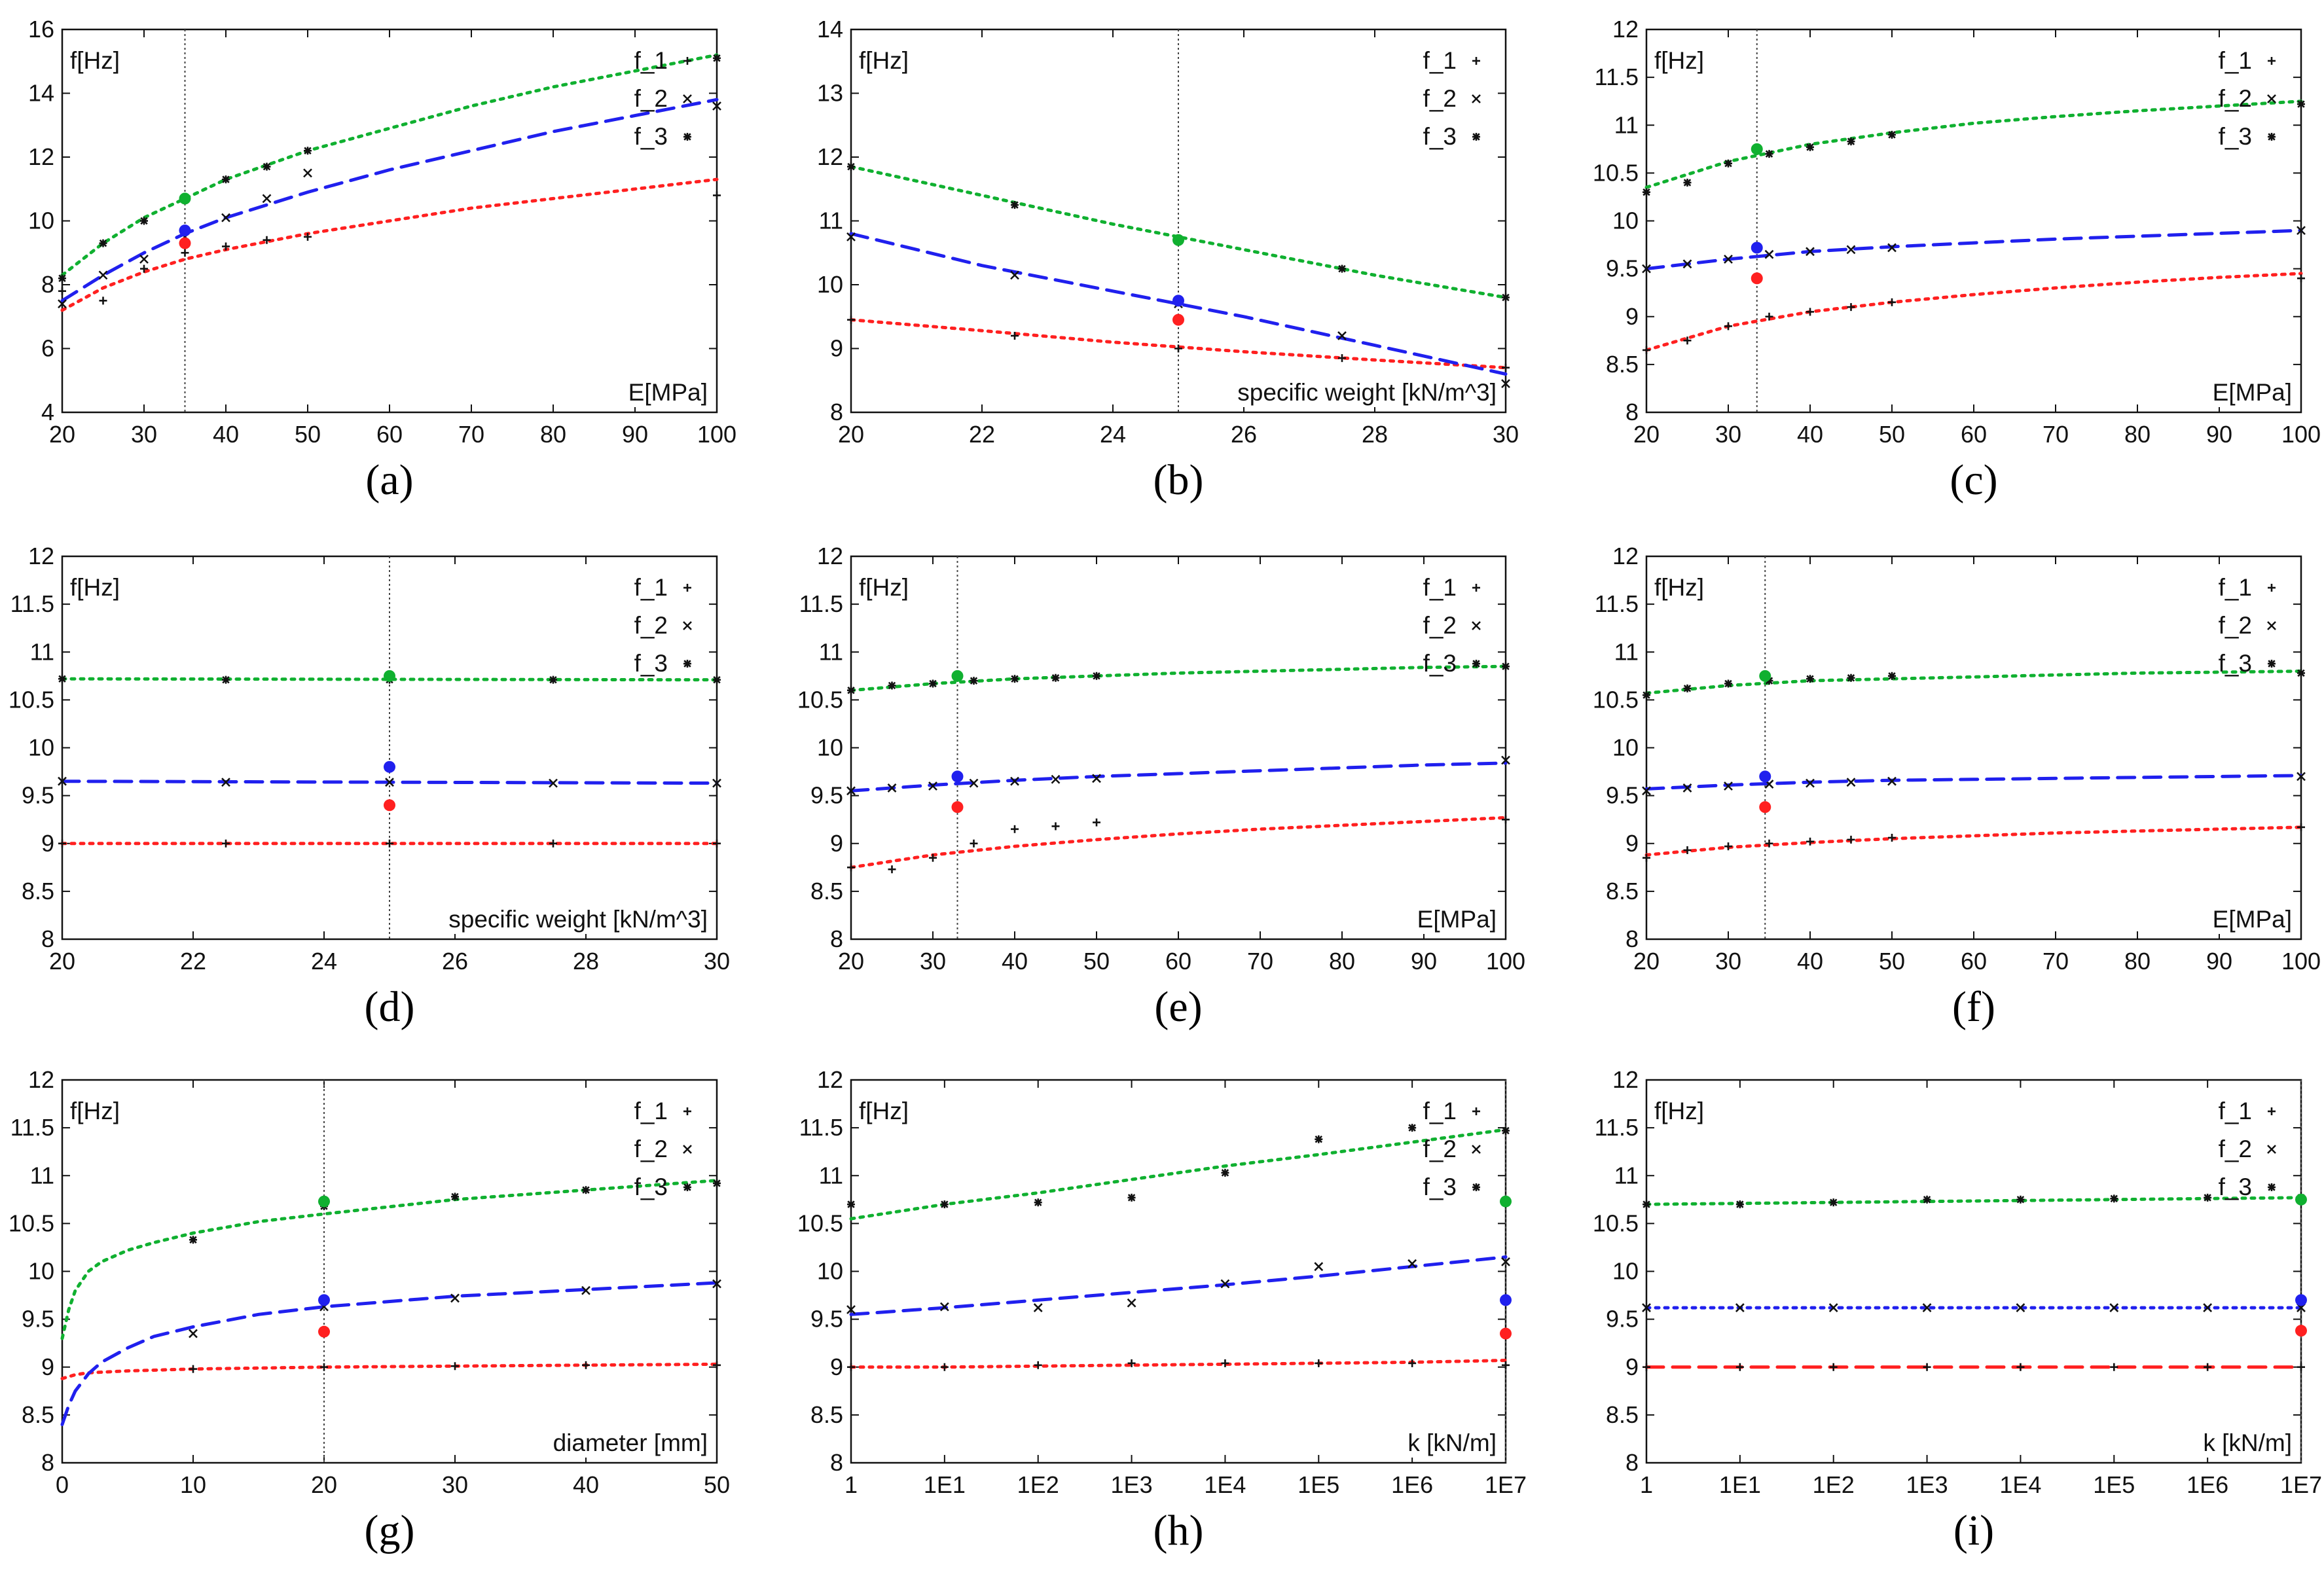 The image size is (2324, 1595). Describe the element at coordinates (830, 93) in the screenshot. I see `y-tick-label: 13` at that location.